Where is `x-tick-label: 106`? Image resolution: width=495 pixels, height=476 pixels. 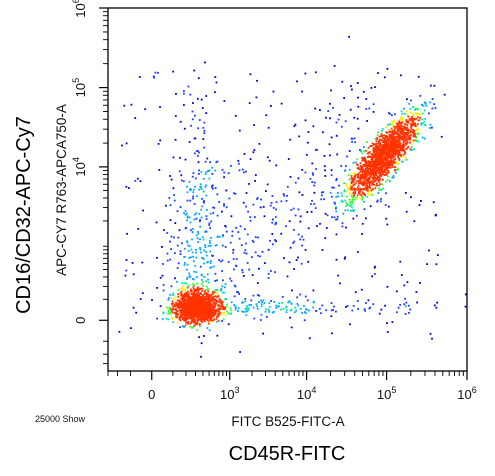 x-tick-label: 106 is located at coordinates (466, 393).